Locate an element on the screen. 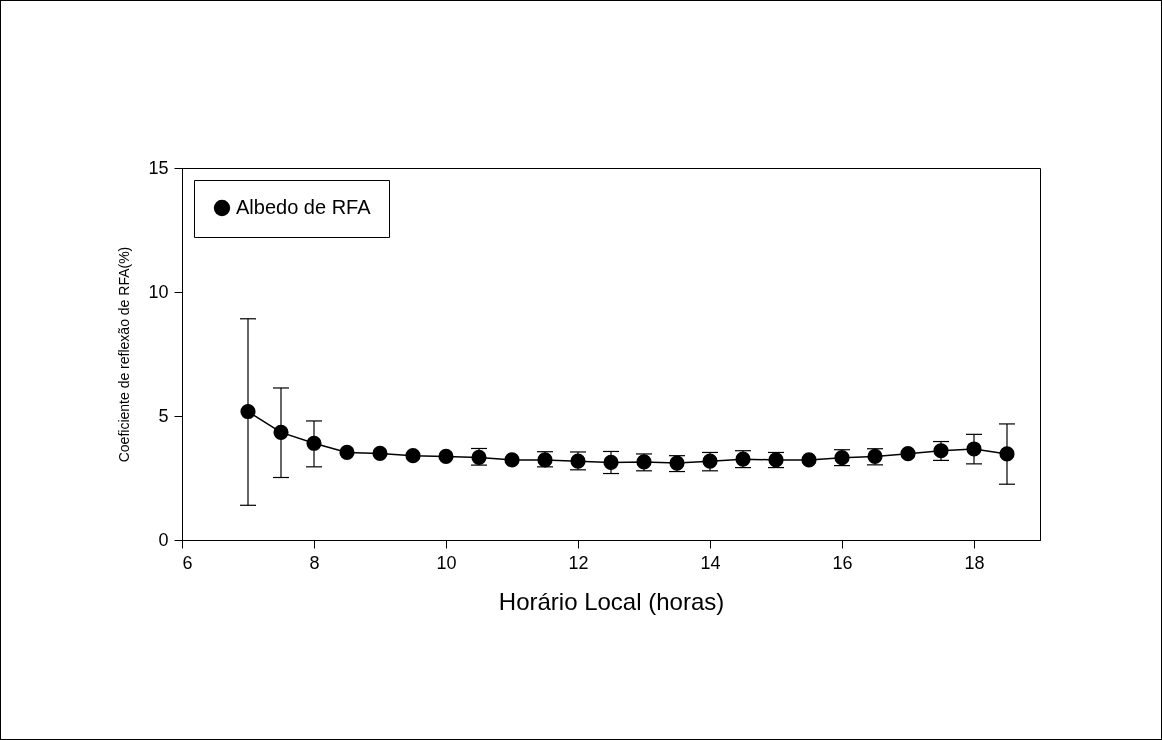 The image size is (1162, 740). y-tick-label: 10 is located at coordinates (158, 291).